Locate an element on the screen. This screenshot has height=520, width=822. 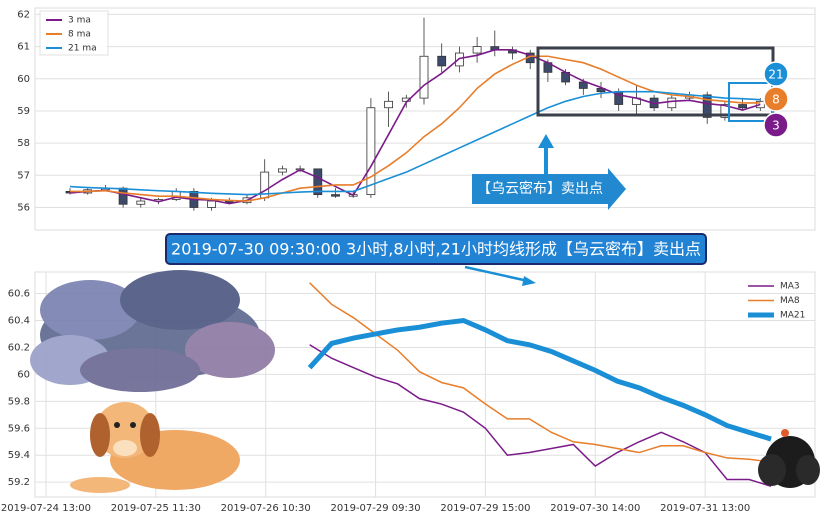
x-tick-label: 2019-07-26 10:30 is located at coordinates (266, 508).